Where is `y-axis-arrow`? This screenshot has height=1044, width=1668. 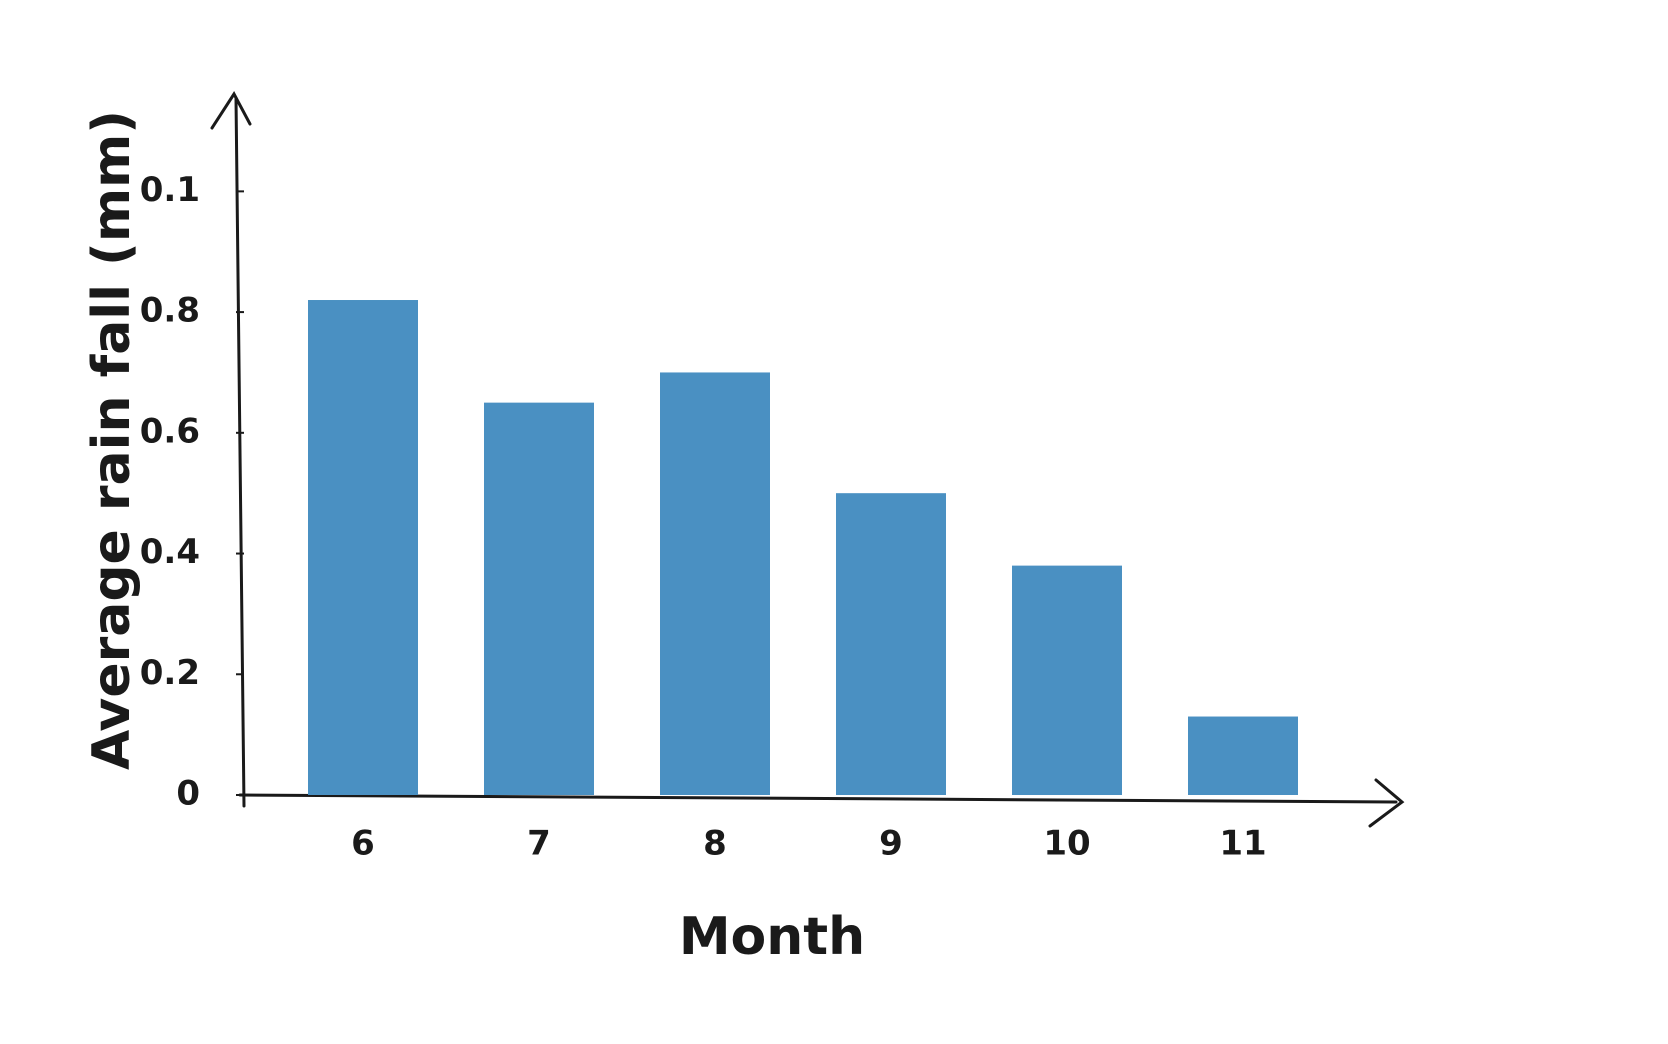 y-axis-arrow is located at coordinates (231, 110).